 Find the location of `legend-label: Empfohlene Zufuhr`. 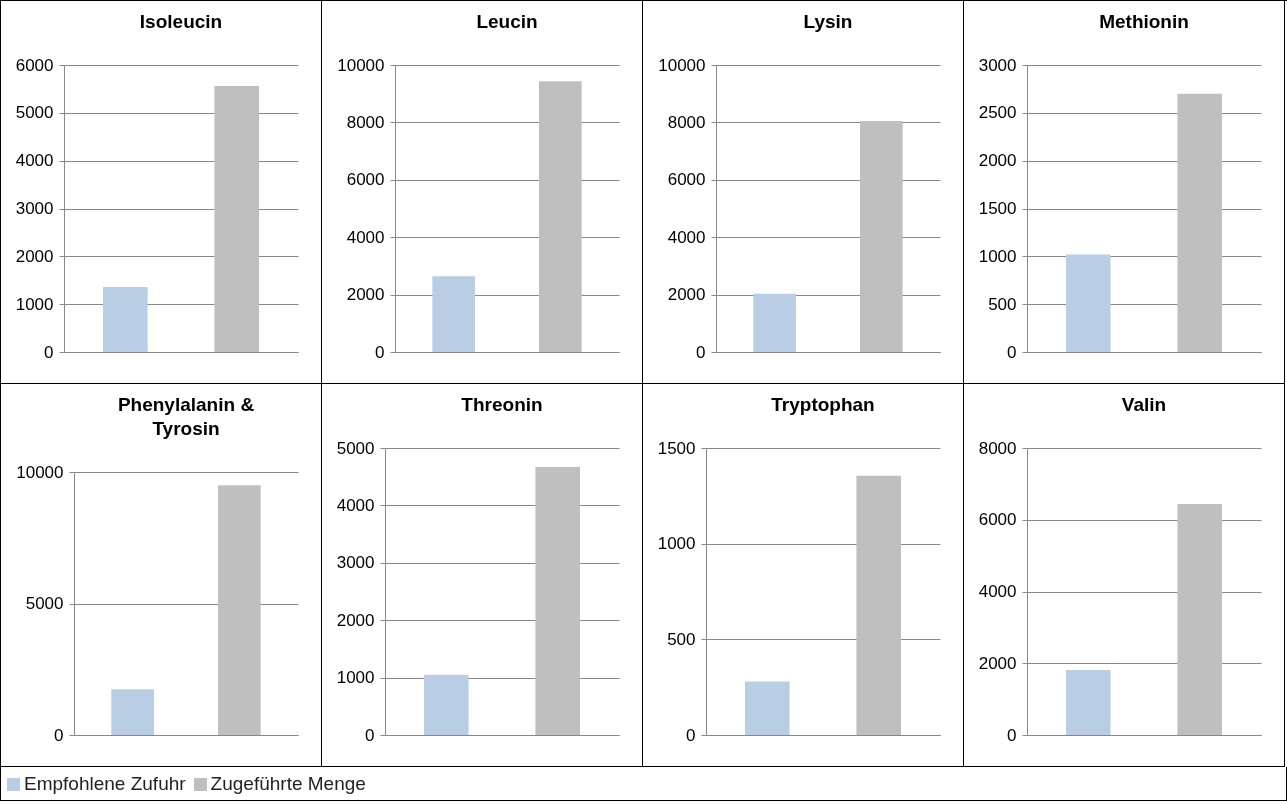

legend-label: Empfohlene Zufuhr is located at coordinates (104, 783).